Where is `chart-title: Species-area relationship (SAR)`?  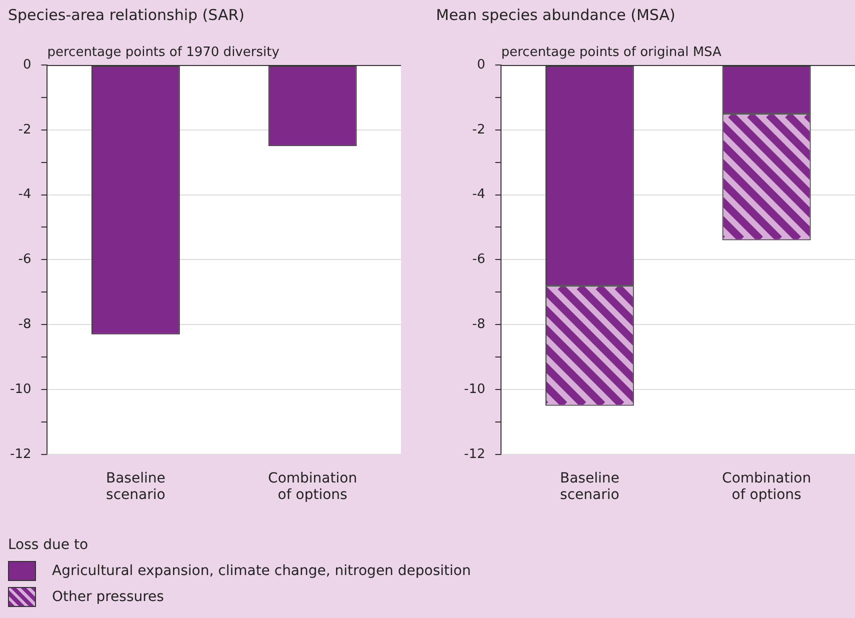 chart-title: Species-area relationship (SAR) is located at coordinates (126, 15).